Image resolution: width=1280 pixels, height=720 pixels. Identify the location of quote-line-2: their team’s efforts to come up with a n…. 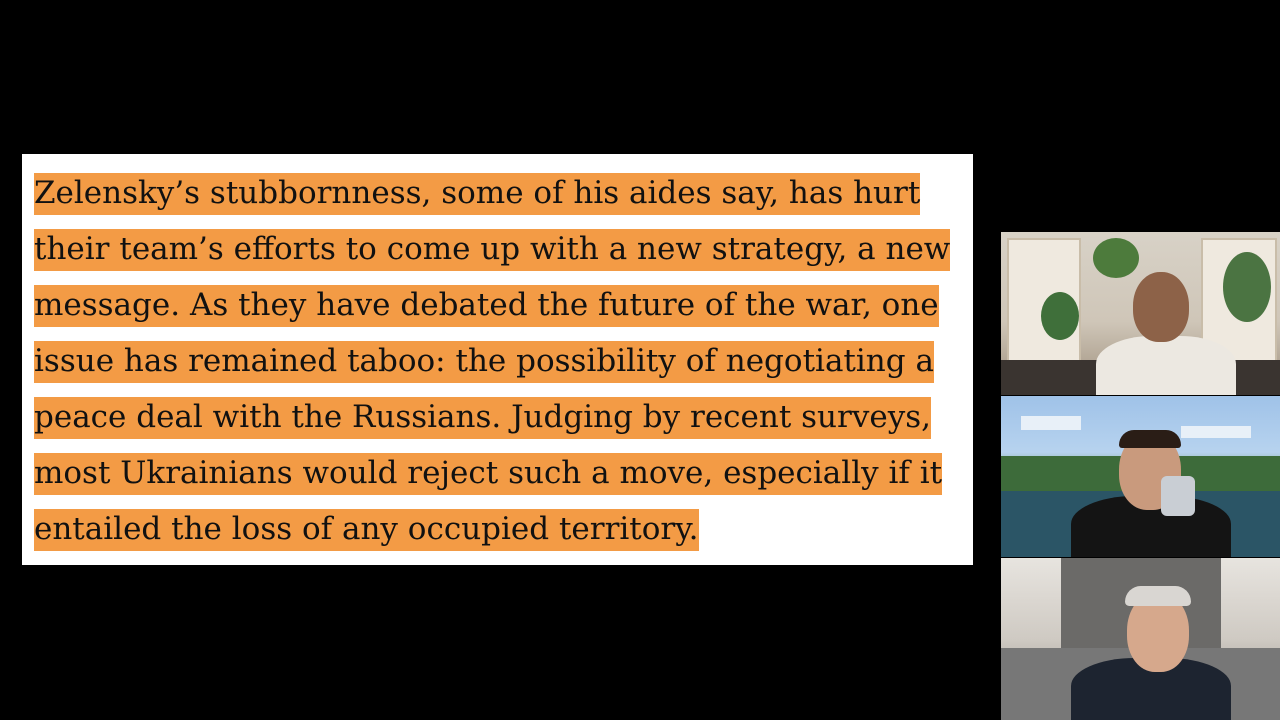
(492, 249).